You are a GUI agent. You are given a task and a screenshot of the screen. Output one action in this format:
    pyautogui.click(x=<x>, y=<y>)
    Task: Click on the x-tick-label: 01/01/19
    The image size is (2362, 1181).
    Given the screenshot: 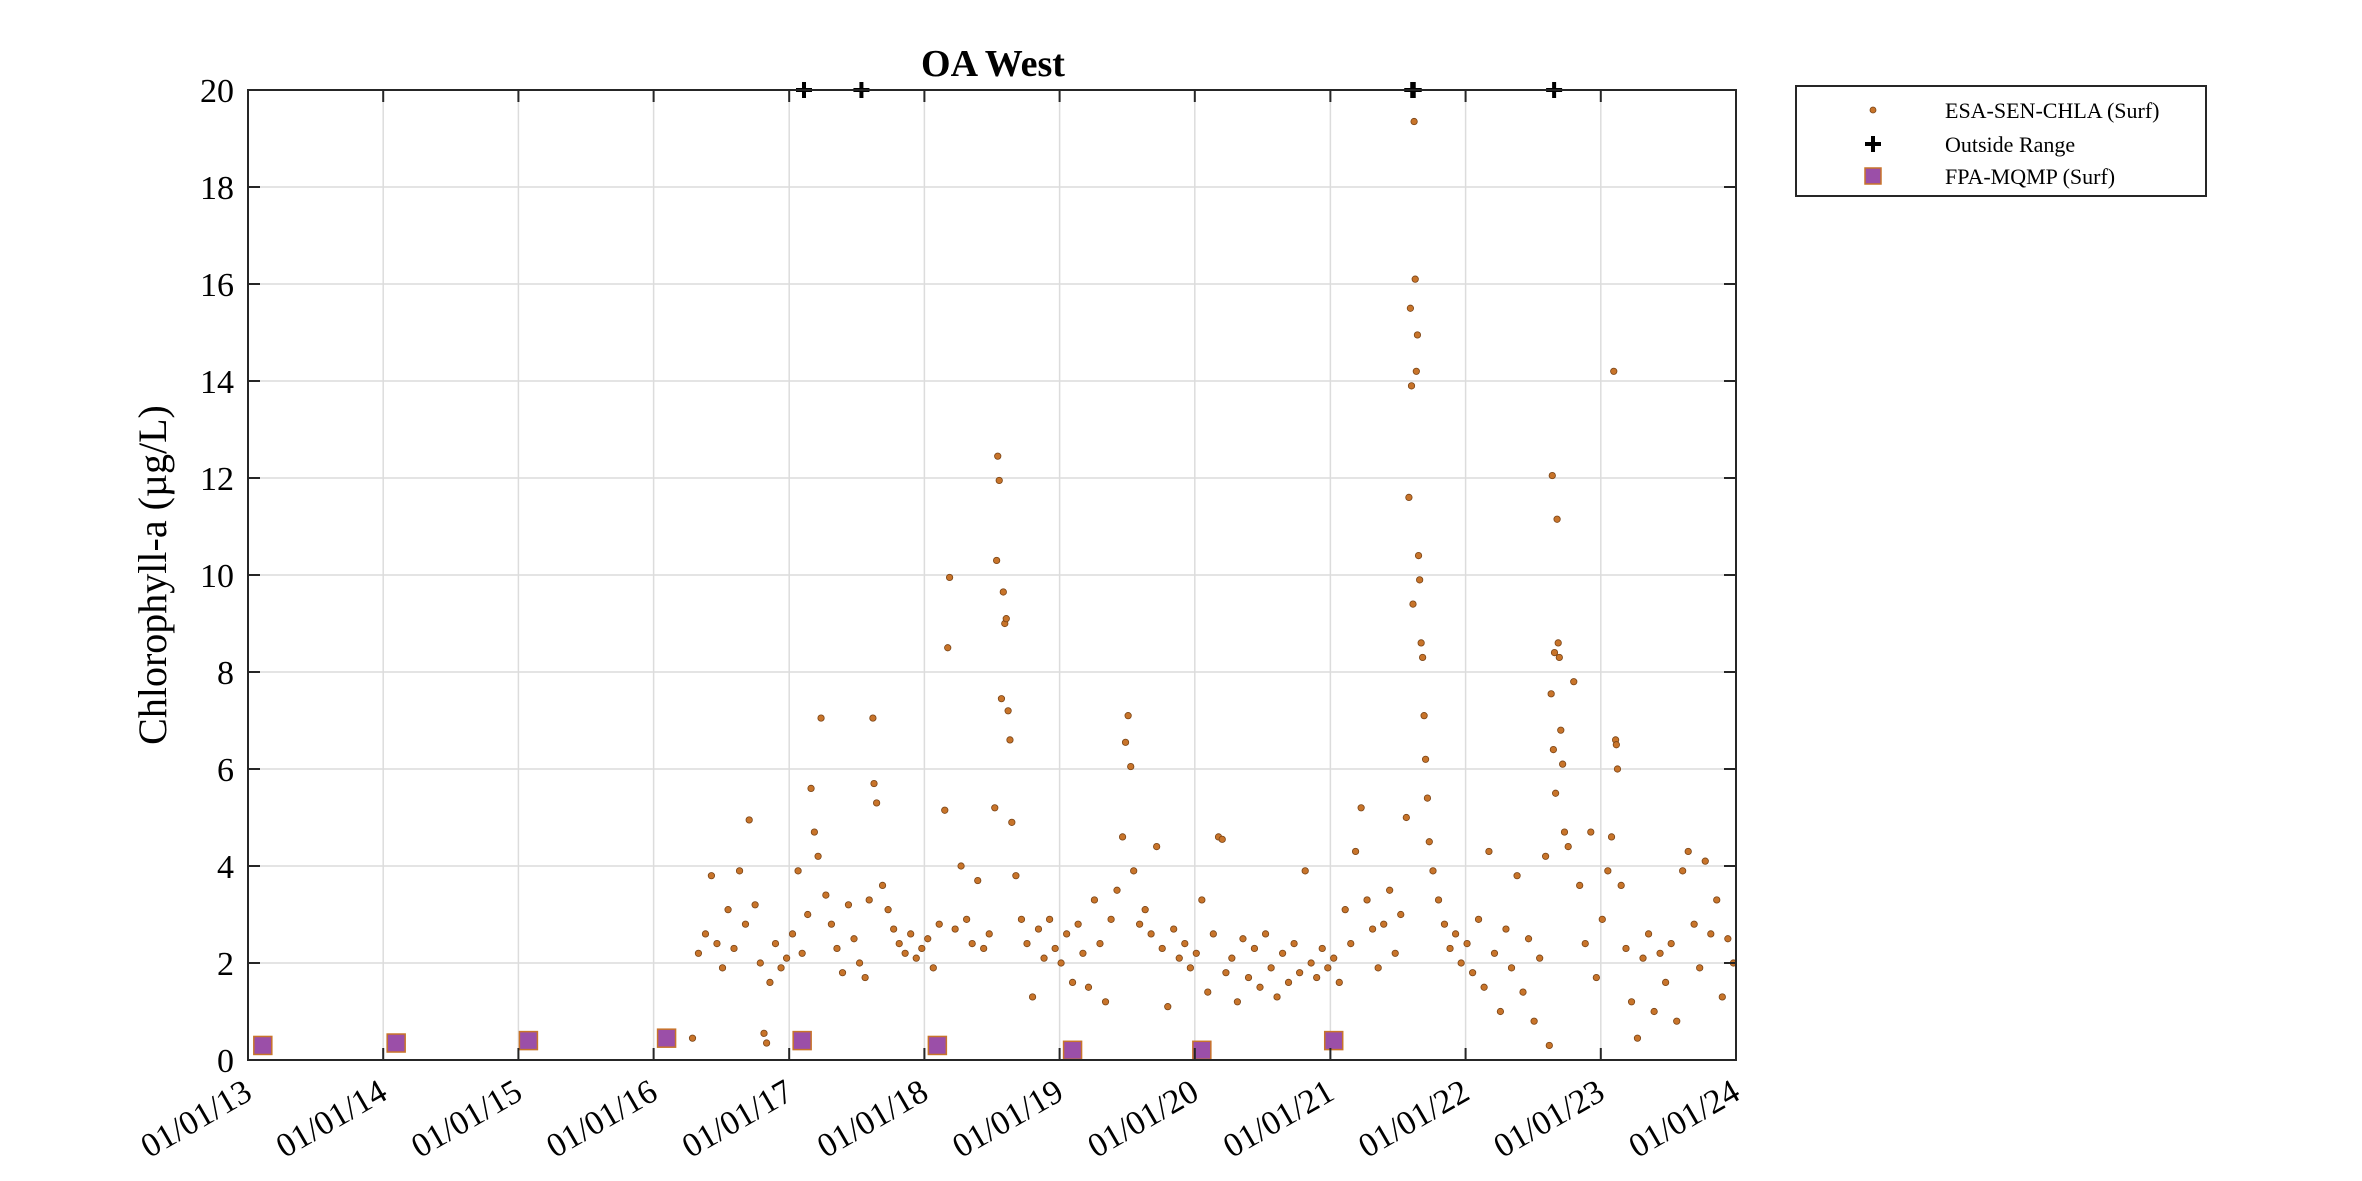 What is the action you would take?
    pyautogui.click(x=1007, y=1119)
    